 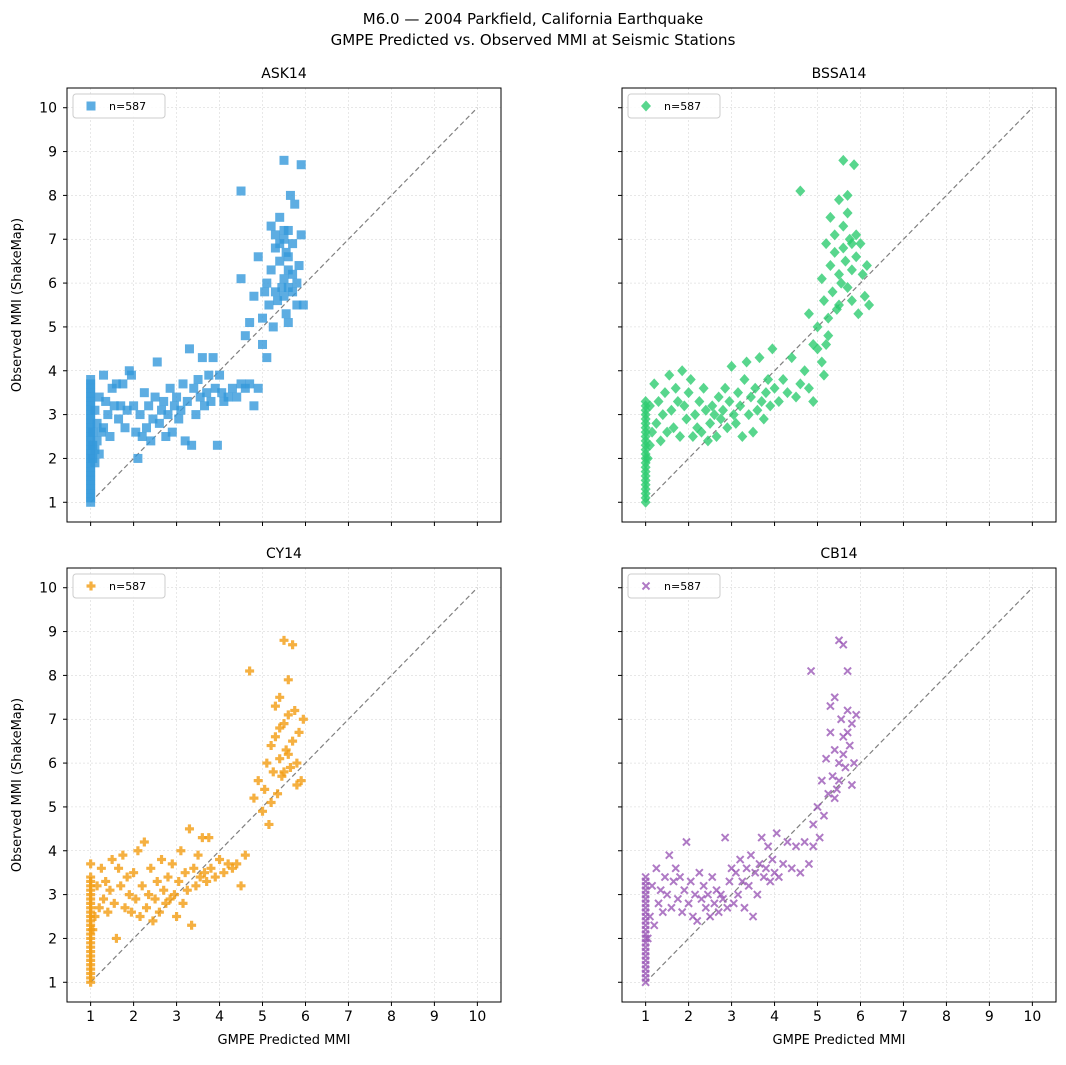 What do you see at coordinates (839, 1040) in the screenshot?
I see `x-axis-label: GMPE Predicted MMI` at bounding box center [839, 1040].